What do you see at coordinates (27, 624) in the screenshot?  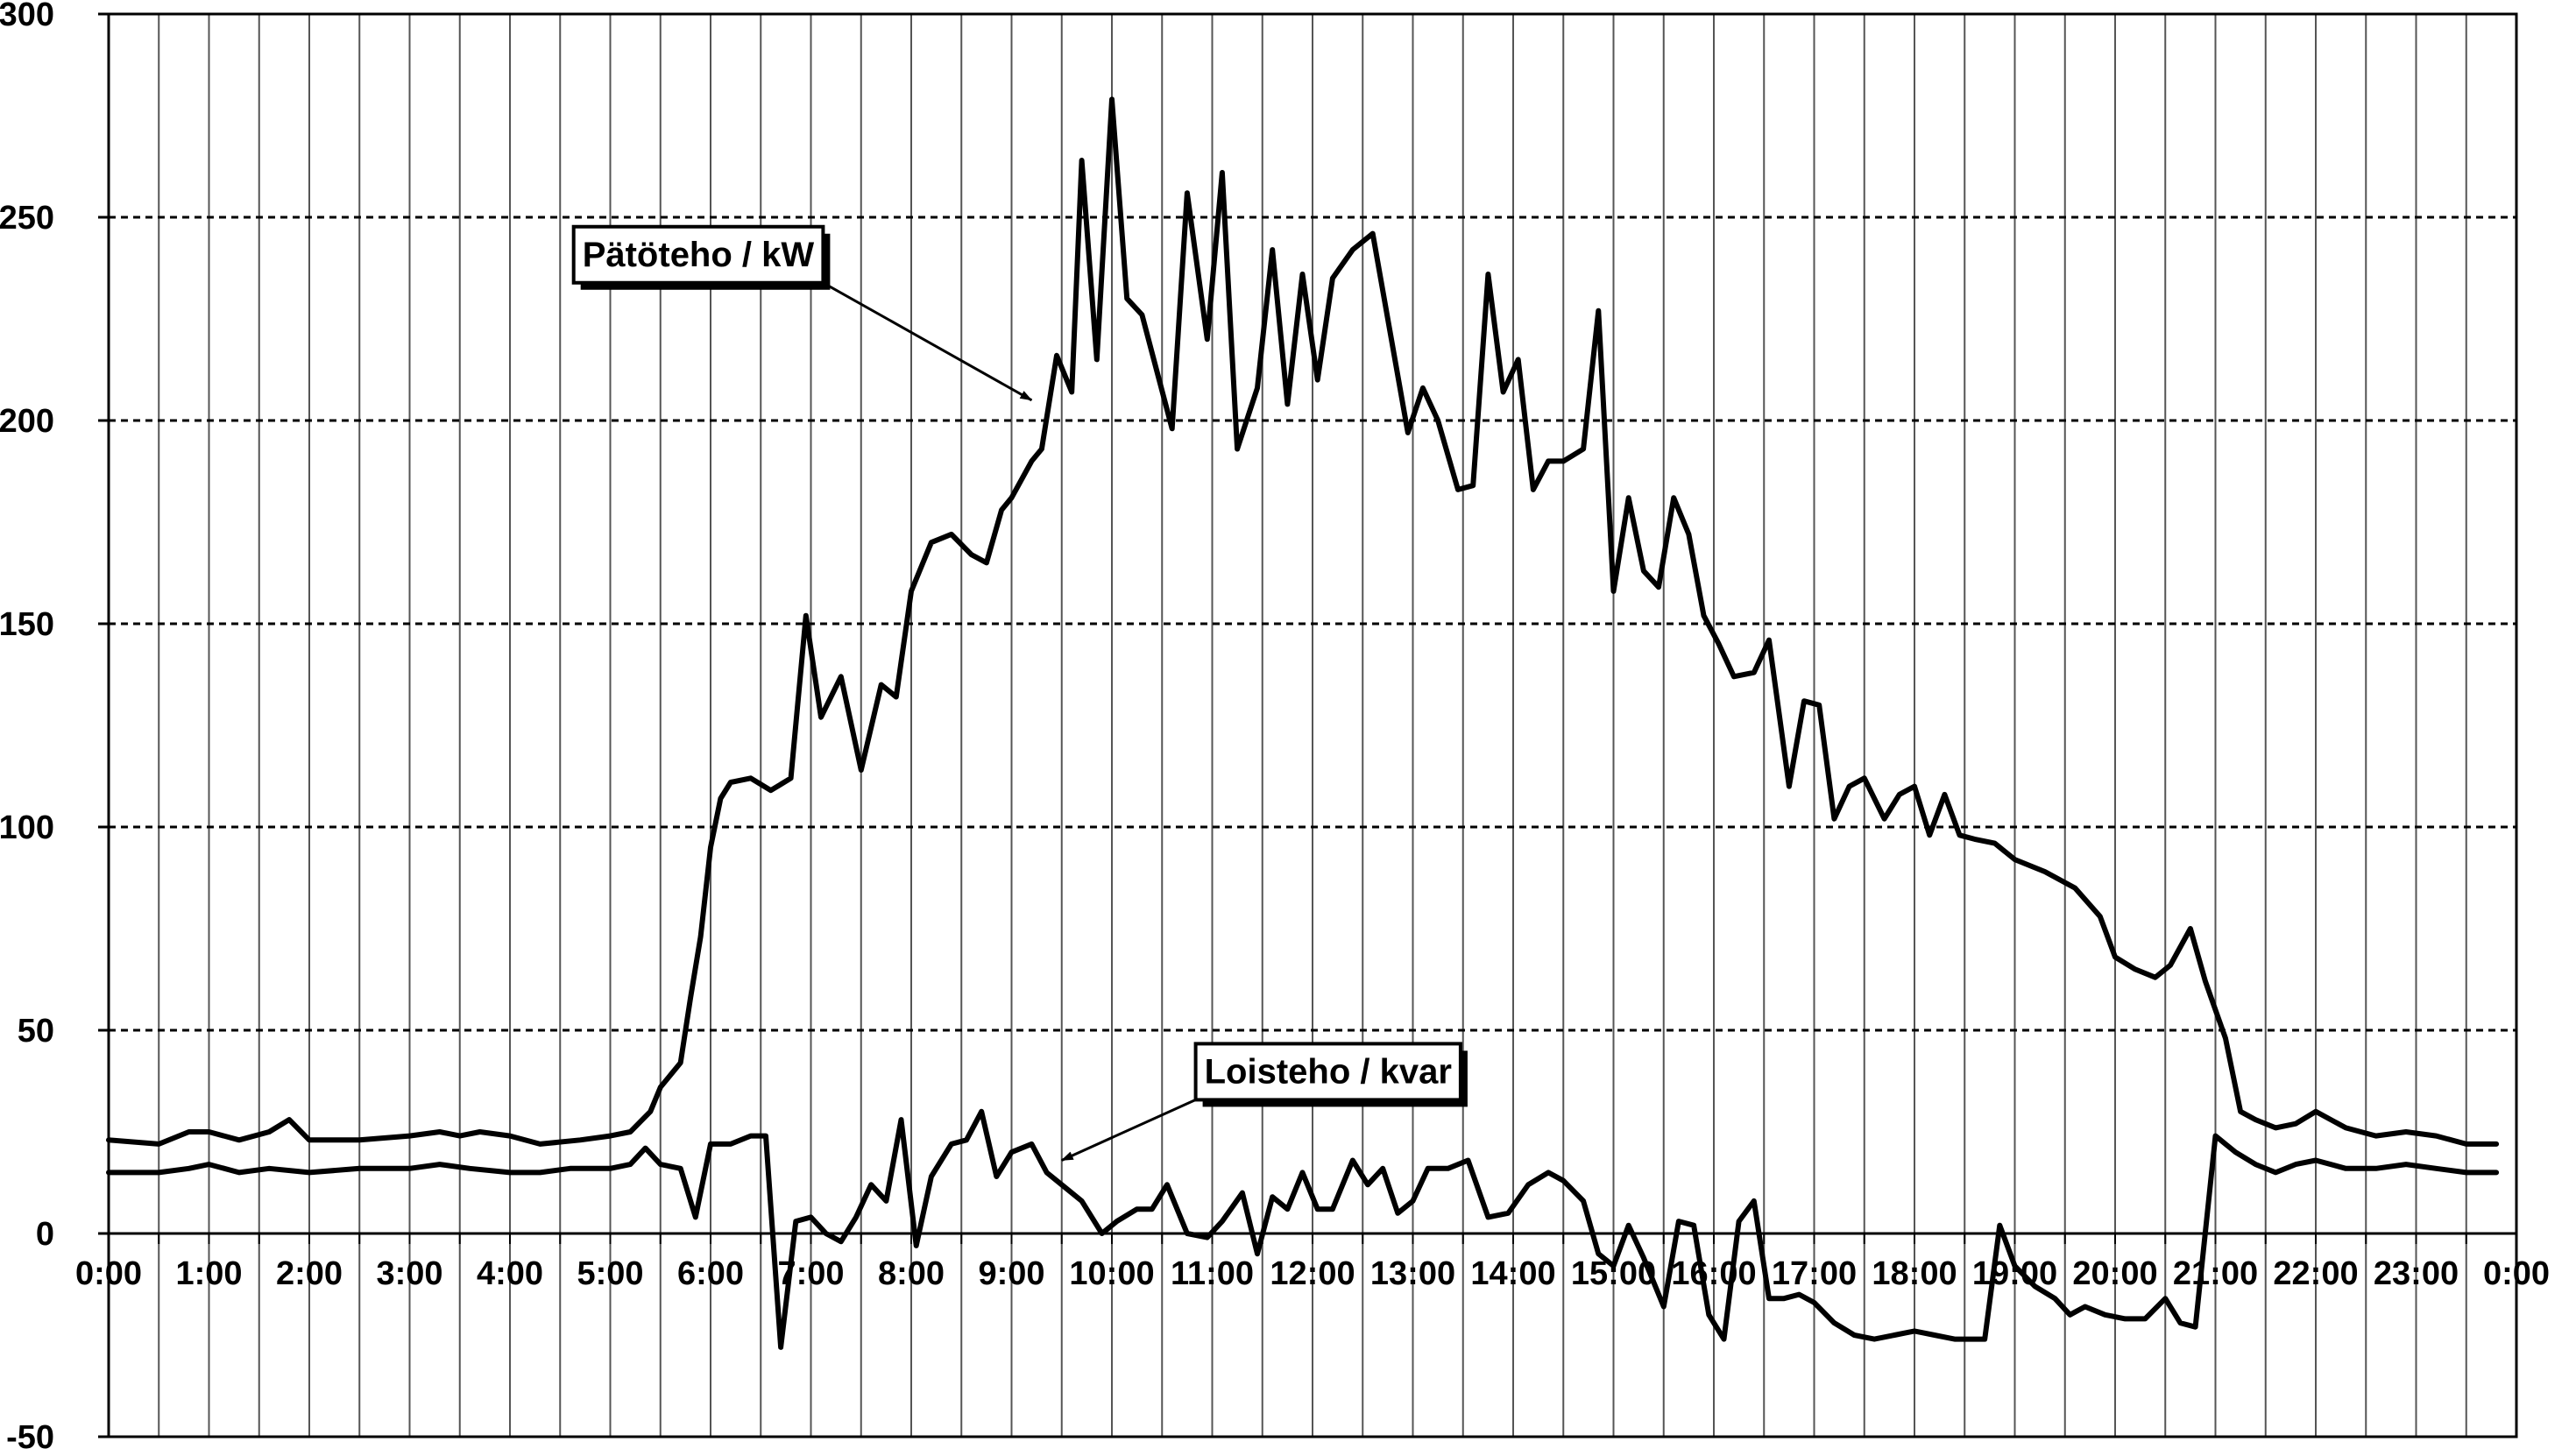 I see `y-tick-label: 150` at bounding box center [27, 624].